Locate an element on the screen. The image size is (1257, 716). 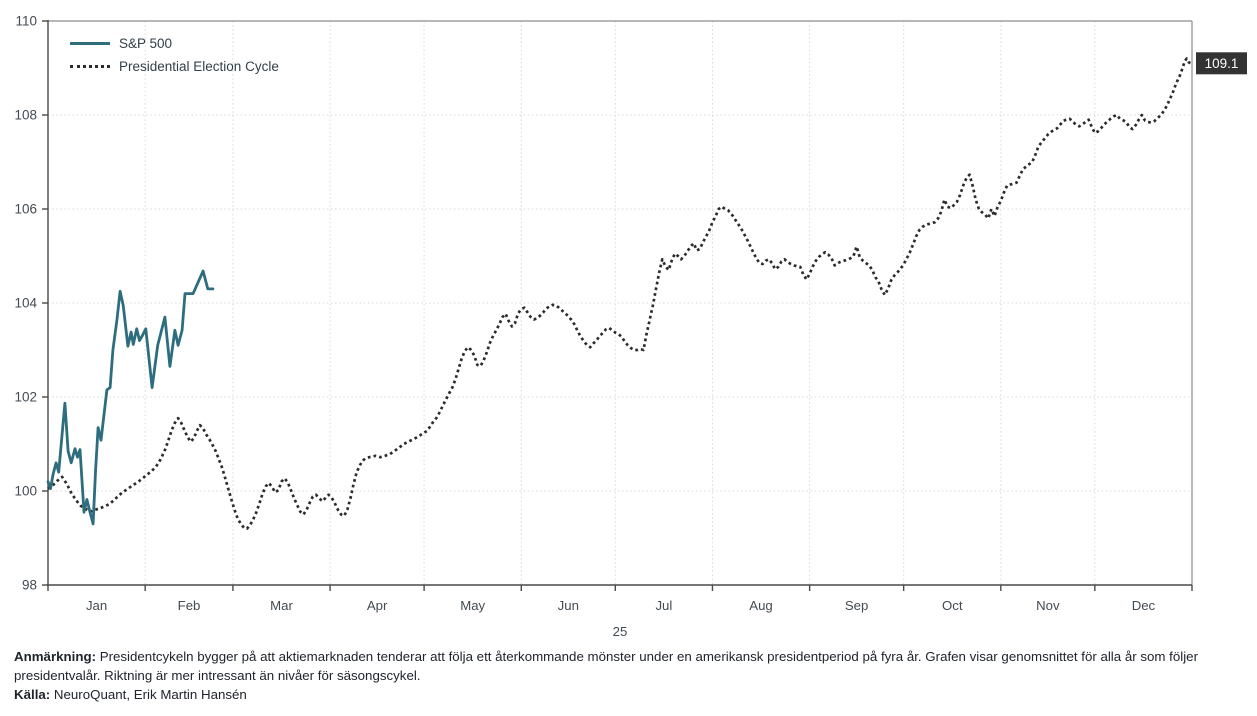
svg-text: Mar is located at coordinates (281, 605).